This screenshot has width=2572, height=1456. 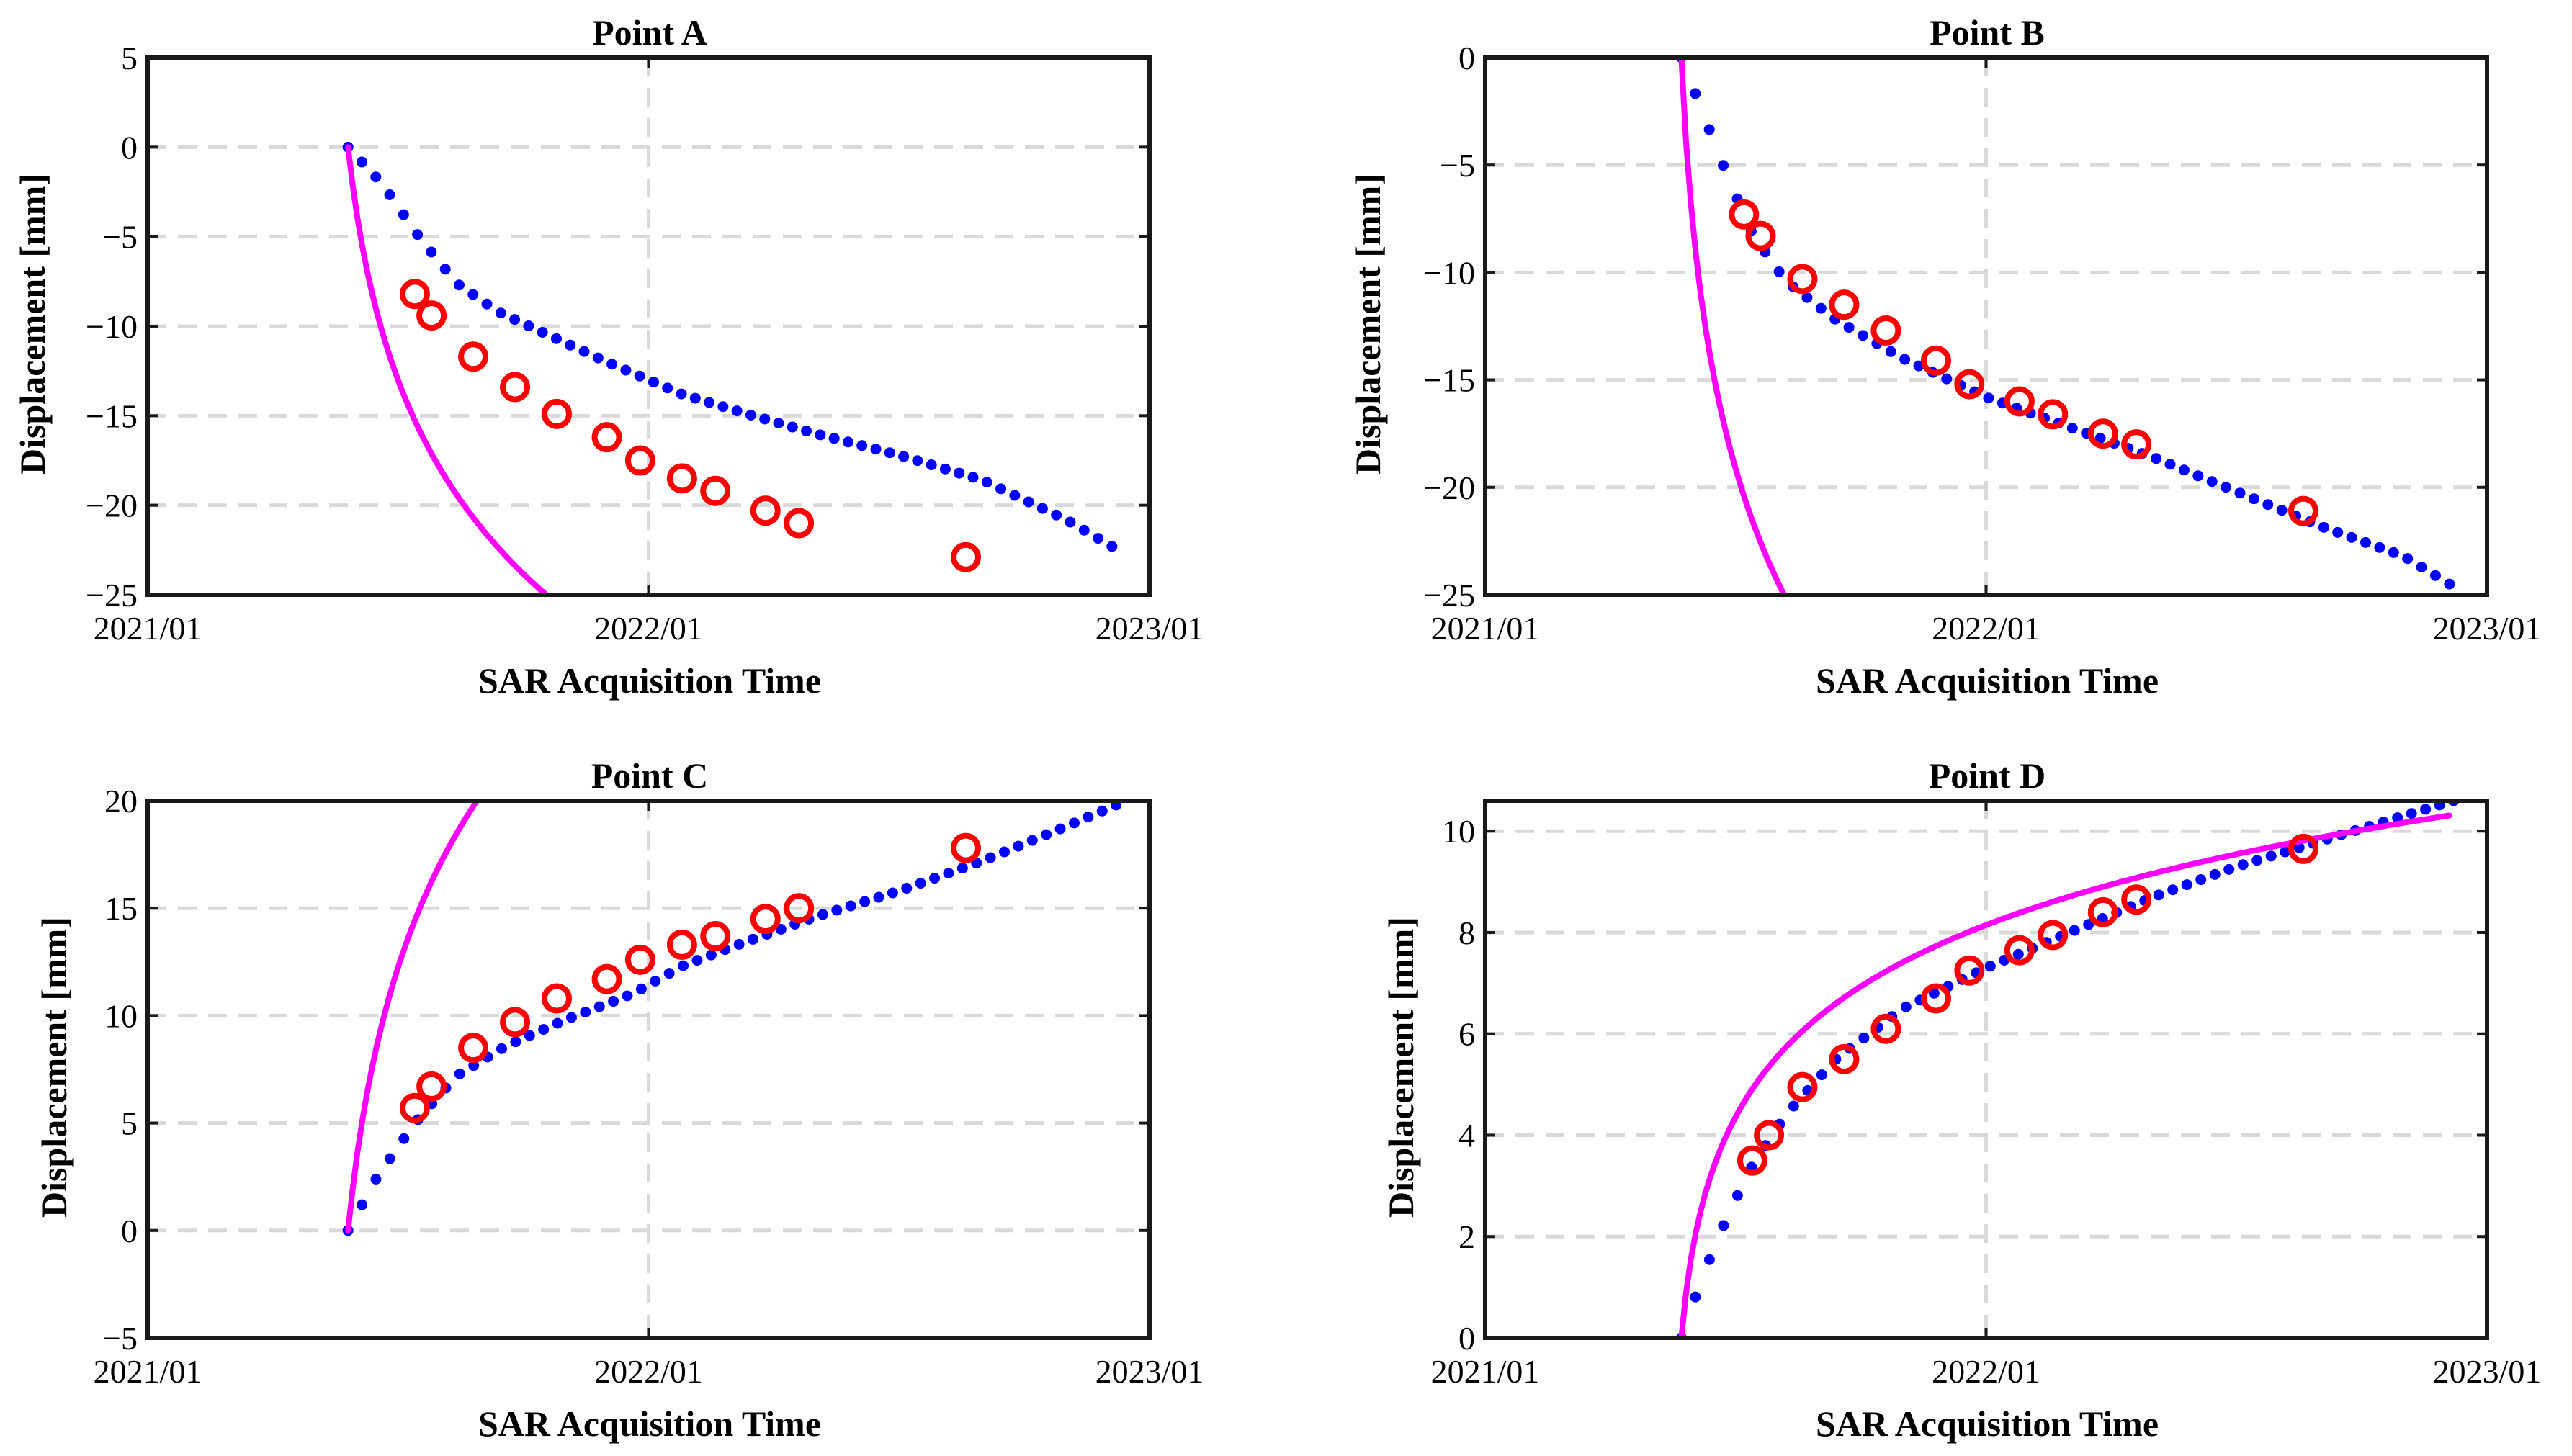 What do you see at coordinates (1449, 380) in the screenshot?
I see `y-tick-label: −15` at bounding box center [1449, 380].